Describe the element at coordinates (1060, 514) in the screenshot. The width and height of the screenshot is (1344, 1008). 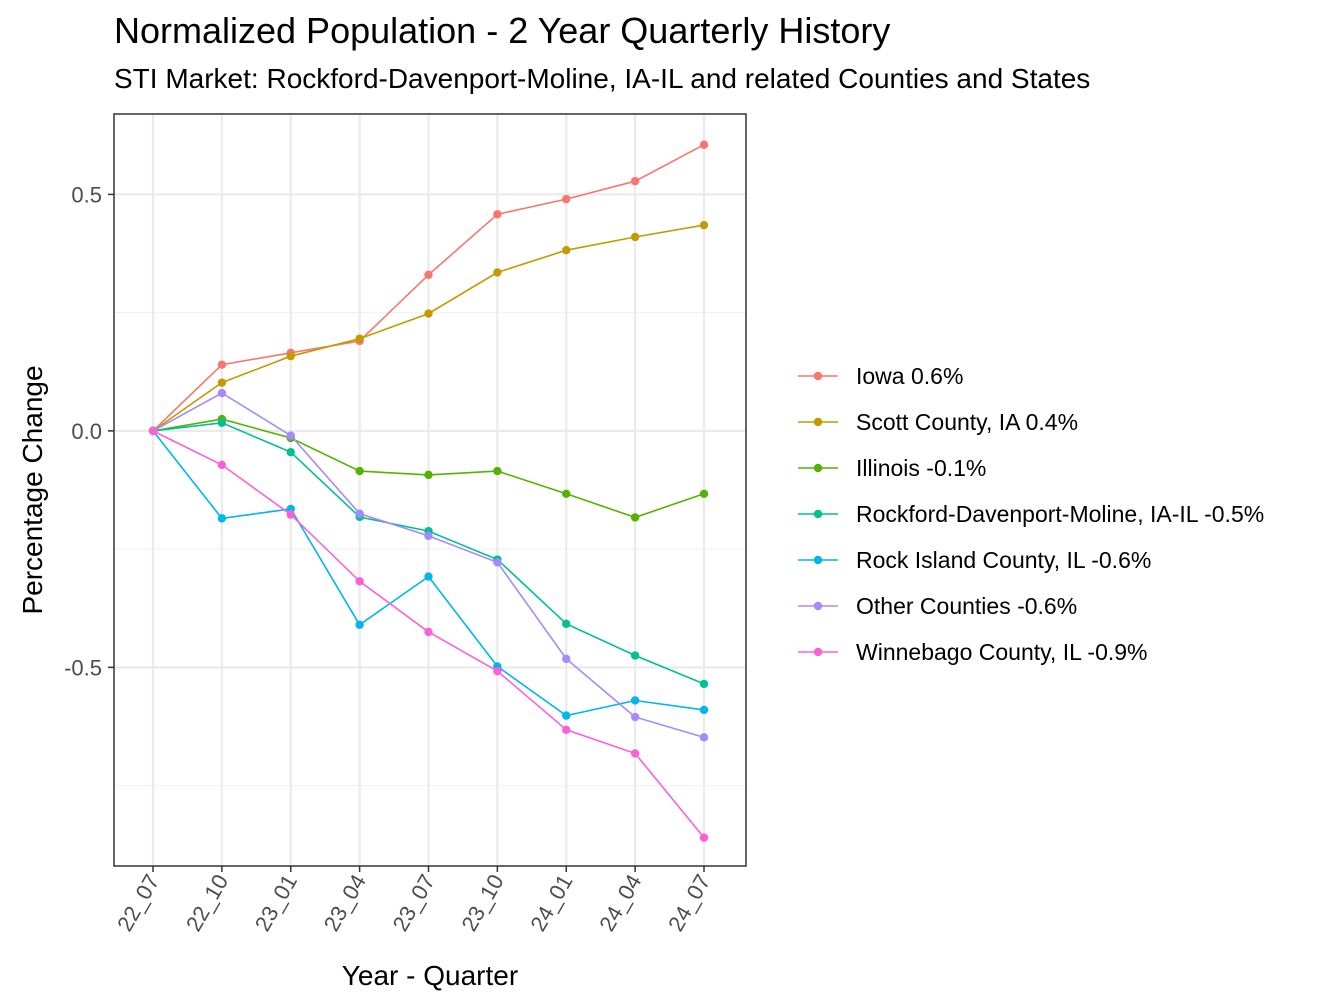
I see `legend-label: Rockford-Davenport-Moline, IA-IL -0.5%` at that location.